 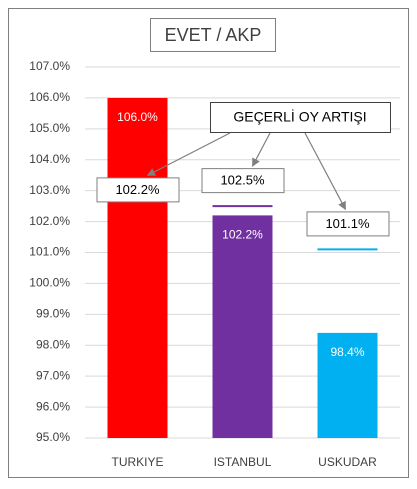 I want to click on y-tick-label: 105.0%, so click(x=49, y=128).